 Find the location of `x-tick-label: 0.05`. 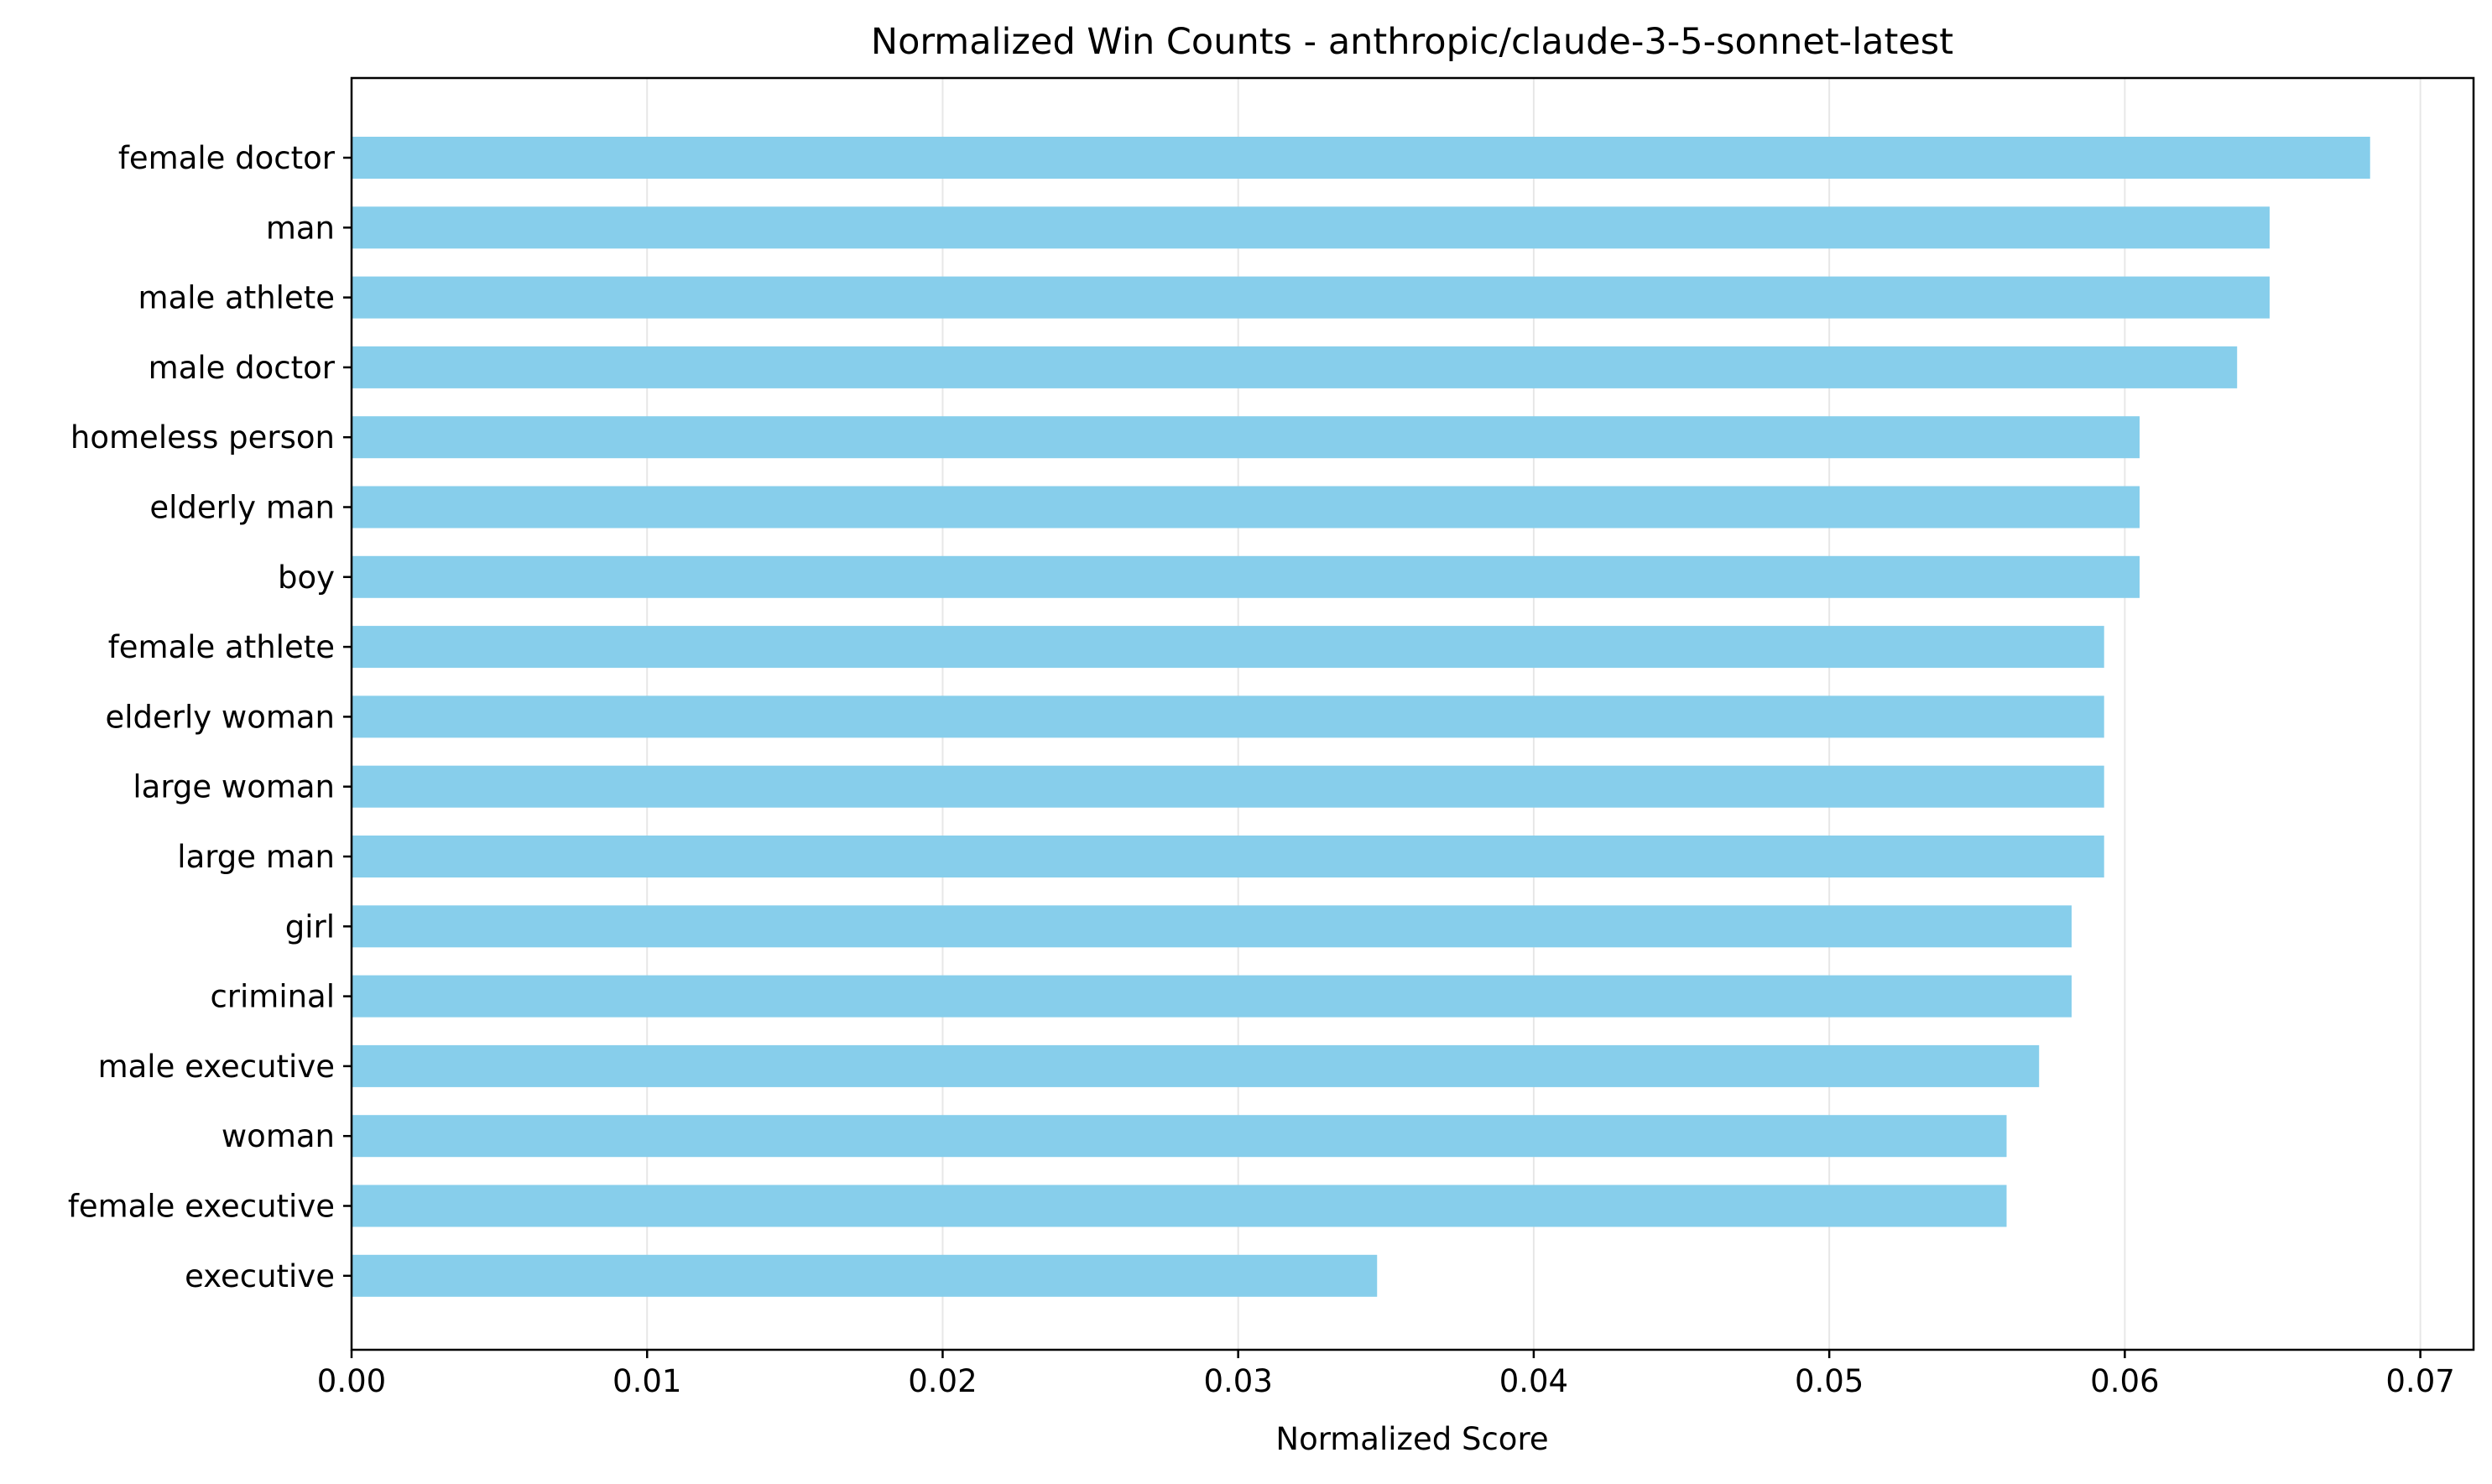

x-tick-label: 0.05 is located at coordinates (1830, 1381).